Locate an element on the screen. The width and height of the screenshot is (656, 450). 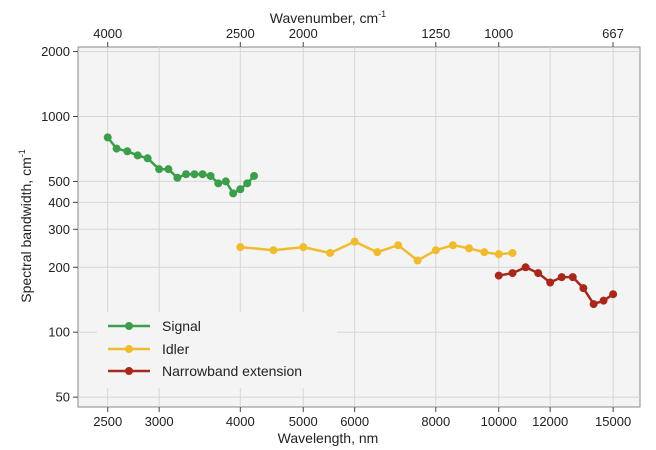
legend-marker-narrowband-extension is located at coordinates (129, 371).